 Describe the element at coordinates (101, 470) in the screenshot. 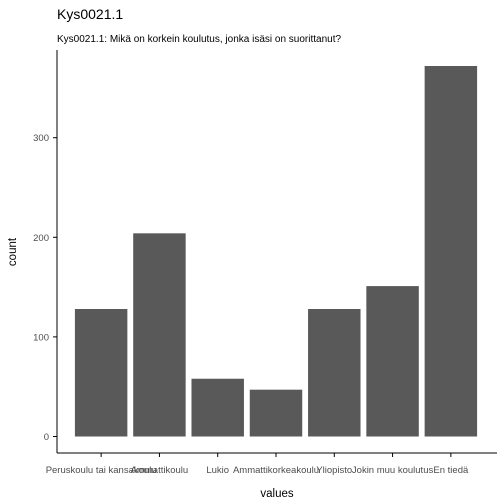

I see `x-tick-label: Peruskoulu tai kansakoulu` at that location.